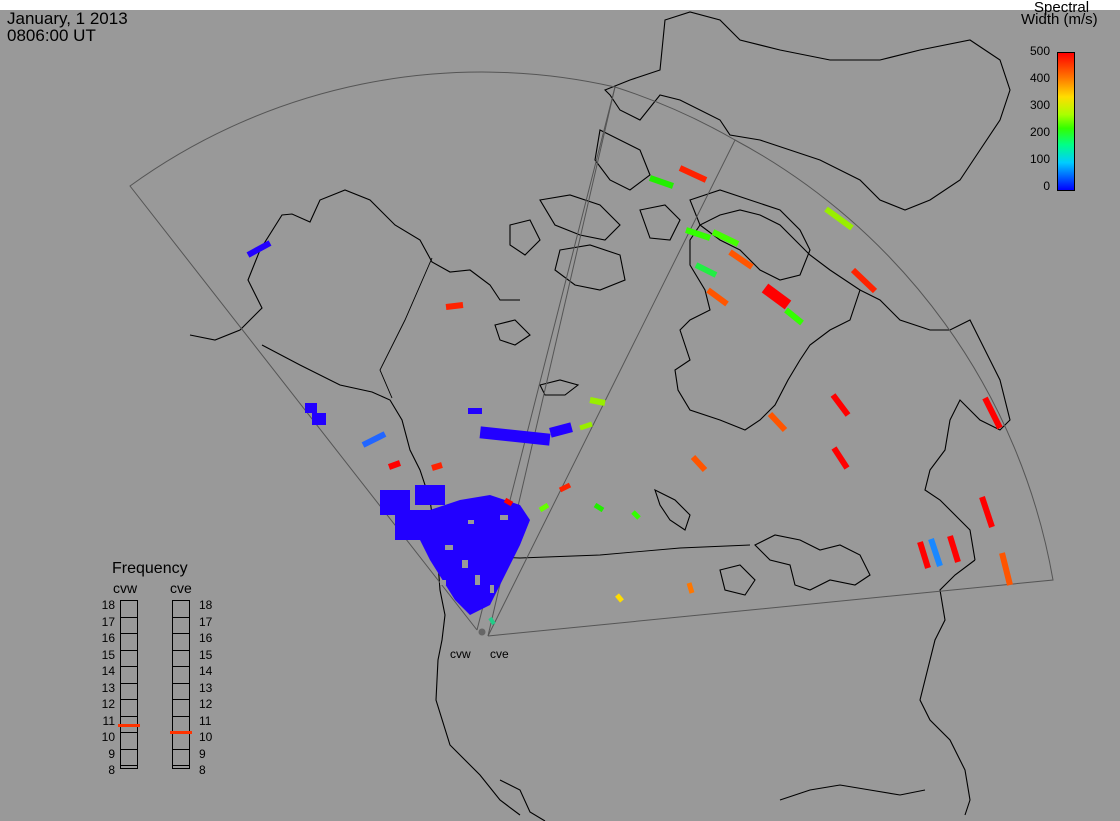  What do you see at coordinates (181, 732) in the screenshot?
I see `frequency-marker-cve` at bounding box center [181, 732].